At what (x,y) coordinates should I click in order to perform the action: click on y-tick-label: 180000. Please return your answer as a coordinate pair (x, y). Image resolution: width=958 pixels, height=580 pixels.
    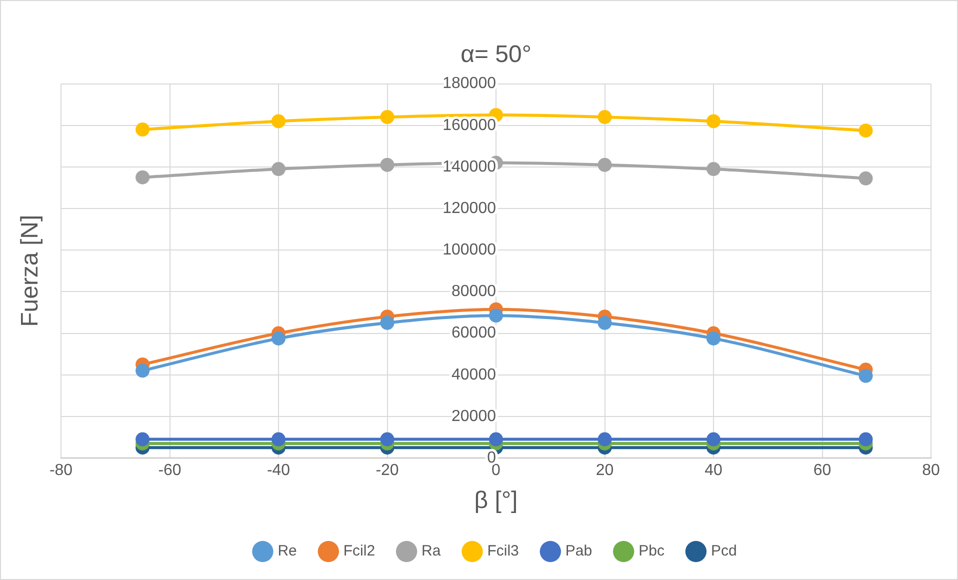
    Looking at the image, I should click on (469, 83).